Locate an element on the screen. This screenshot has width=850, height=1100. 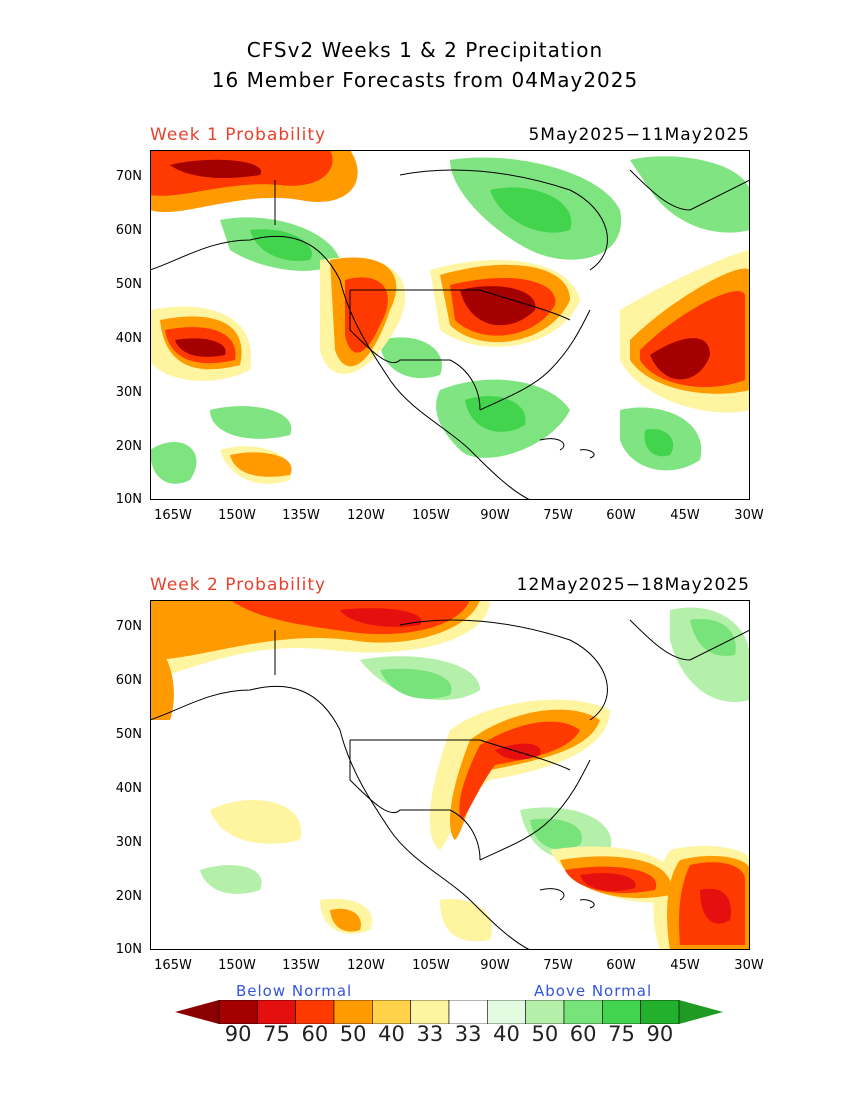
week1-label: Week 1 Probability is located at coordinates (238, 135).